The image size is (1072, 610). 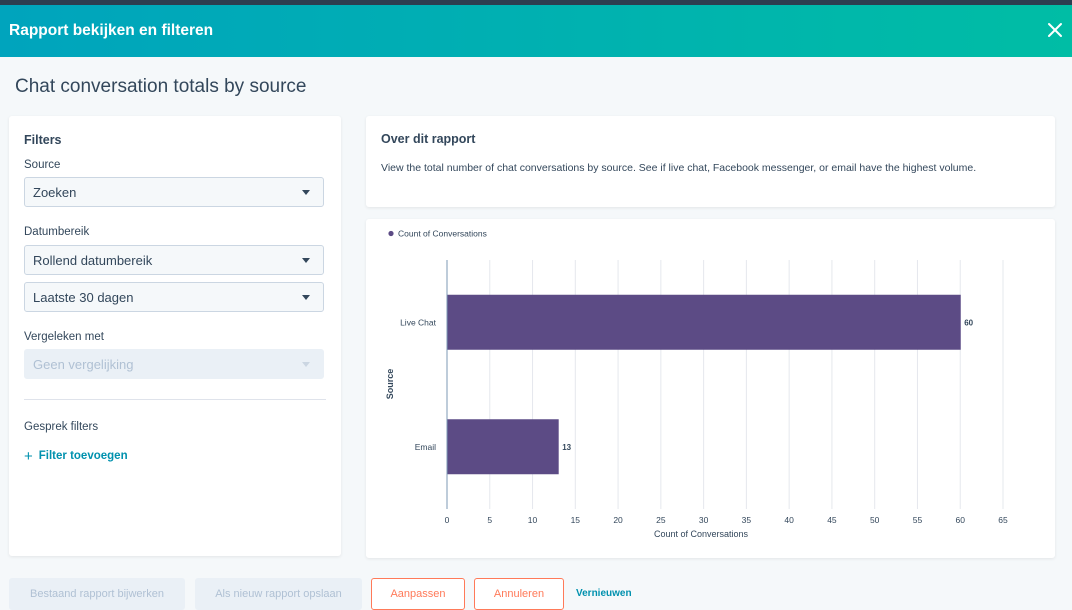 I want to click on x-tick-label: 25, so click(x=661, y=520).